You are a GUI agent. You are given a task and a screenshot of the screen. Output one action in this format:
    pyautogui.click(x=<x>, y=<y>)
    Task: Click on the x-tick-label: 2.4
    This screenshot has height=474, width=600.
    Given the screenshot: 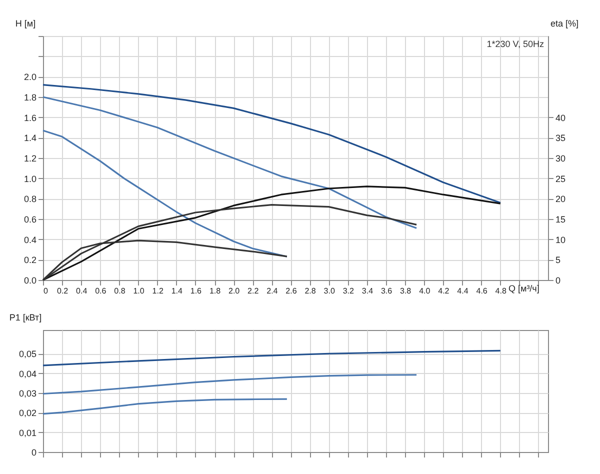 What is the action you would take?
    pyautogui.click(x=272, y=291)
    